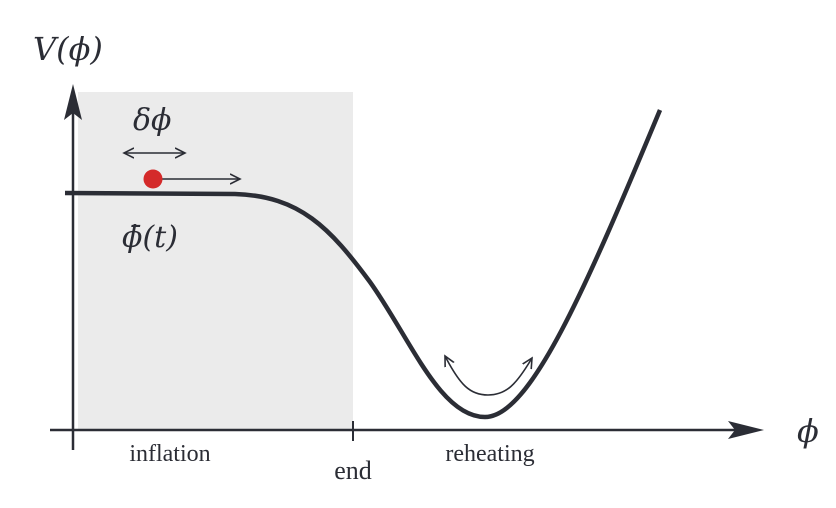 This screenshot has height=508, width=836. What do you see at coordinates (353, 470) in the screenshot?
I see `end-label: end` at bounding box center [353, 470].